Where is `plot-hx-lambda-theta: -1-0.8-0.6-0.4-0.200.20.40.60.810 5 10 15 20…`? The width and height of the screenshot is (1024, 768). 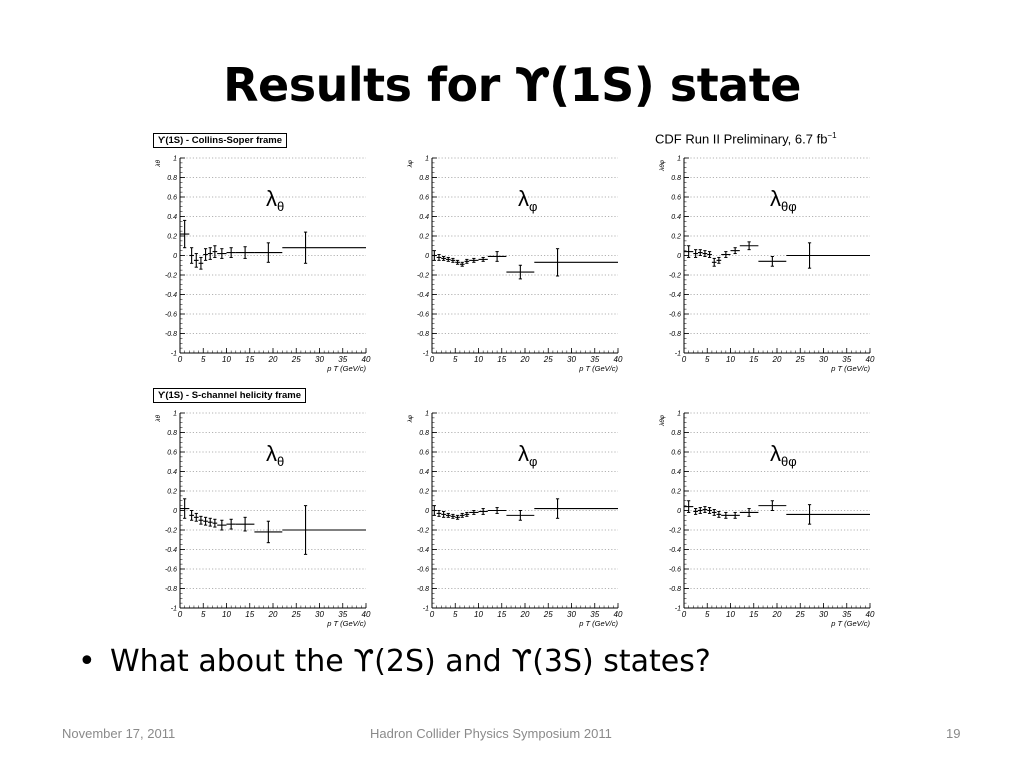 plot-hx-lambda-theta: -1-0.8-0.6-0.4-0.200.20.40.60.810 5 10 15 20… is located at coordinates (263, 520).